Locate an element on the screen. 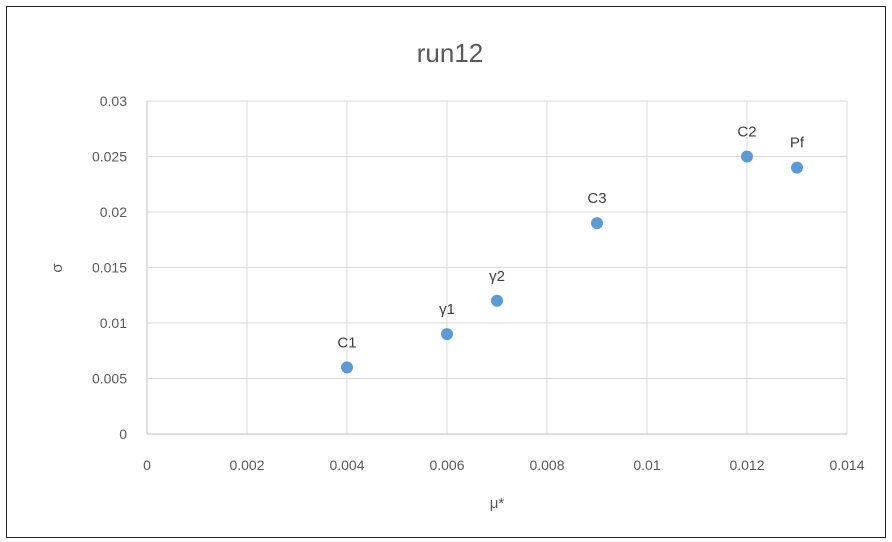  data-point-label: C2 is located at coordinates (746, 132).